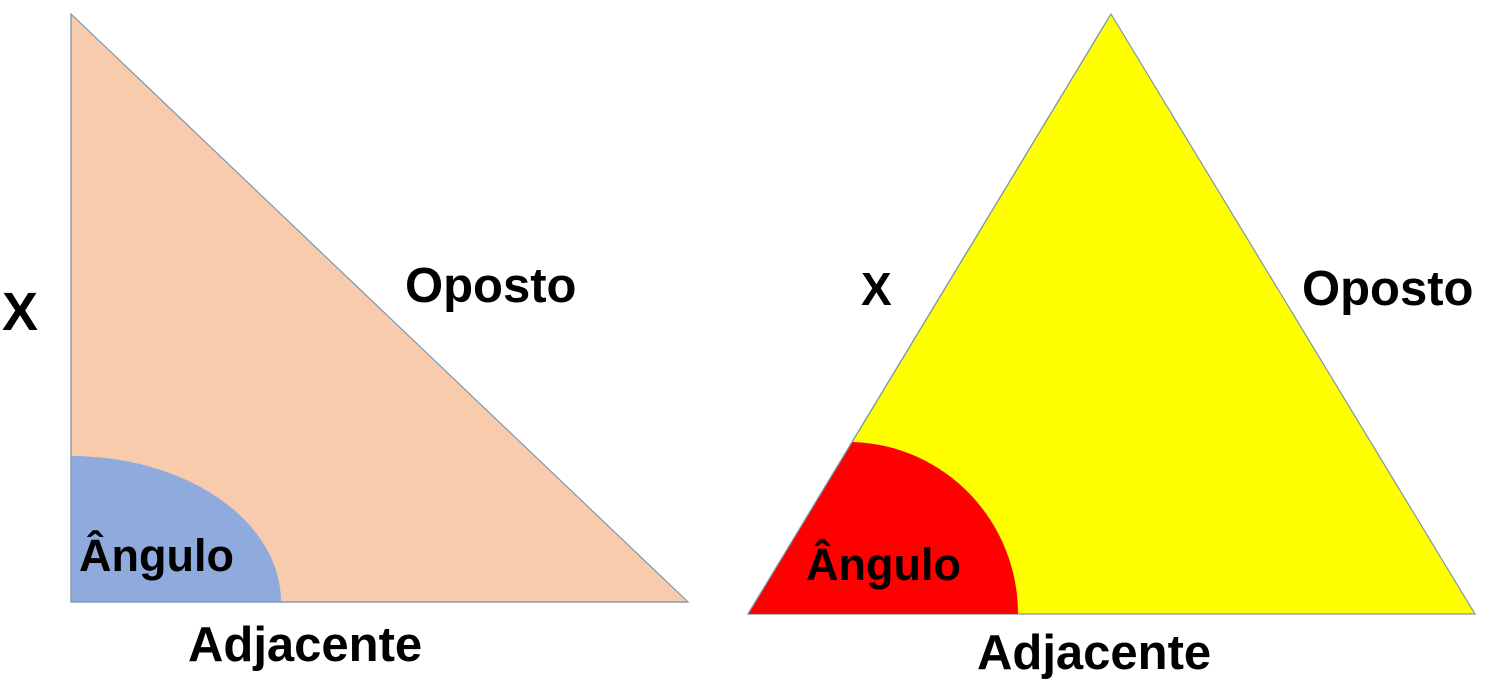 The width and height of the screenshot is (1493, 682). What do you see at coordinates (883, 528) in the screenshot?
I see `equilateral-angle-sector` at bounding box center [883, 528].